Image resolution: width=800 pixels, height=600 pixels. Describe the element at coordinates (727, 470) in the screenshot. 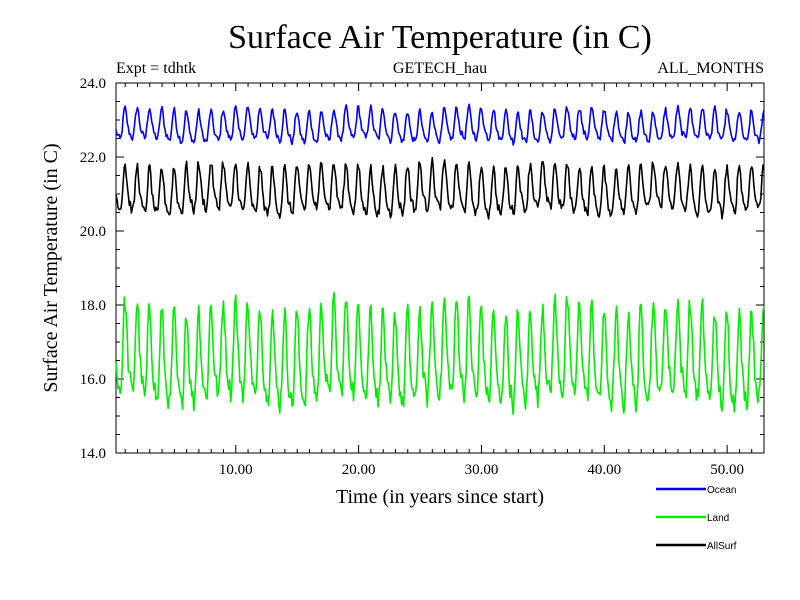

I see `x-tick-label: 50.00` at that location.